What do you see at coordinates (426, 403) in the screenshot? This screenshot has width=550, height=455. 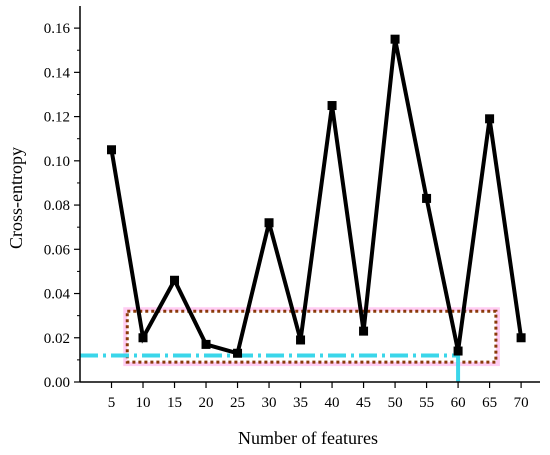 I see `x-tick-label: 55` at bounding box center [426, 403].